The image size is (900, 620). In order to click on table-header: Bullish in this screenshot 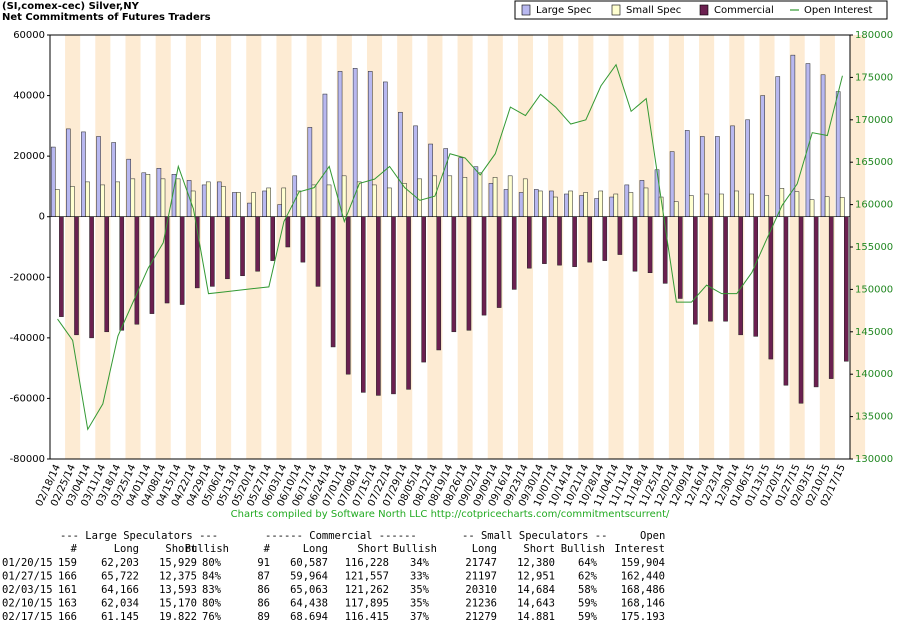, I will do `click(583, 549)`.